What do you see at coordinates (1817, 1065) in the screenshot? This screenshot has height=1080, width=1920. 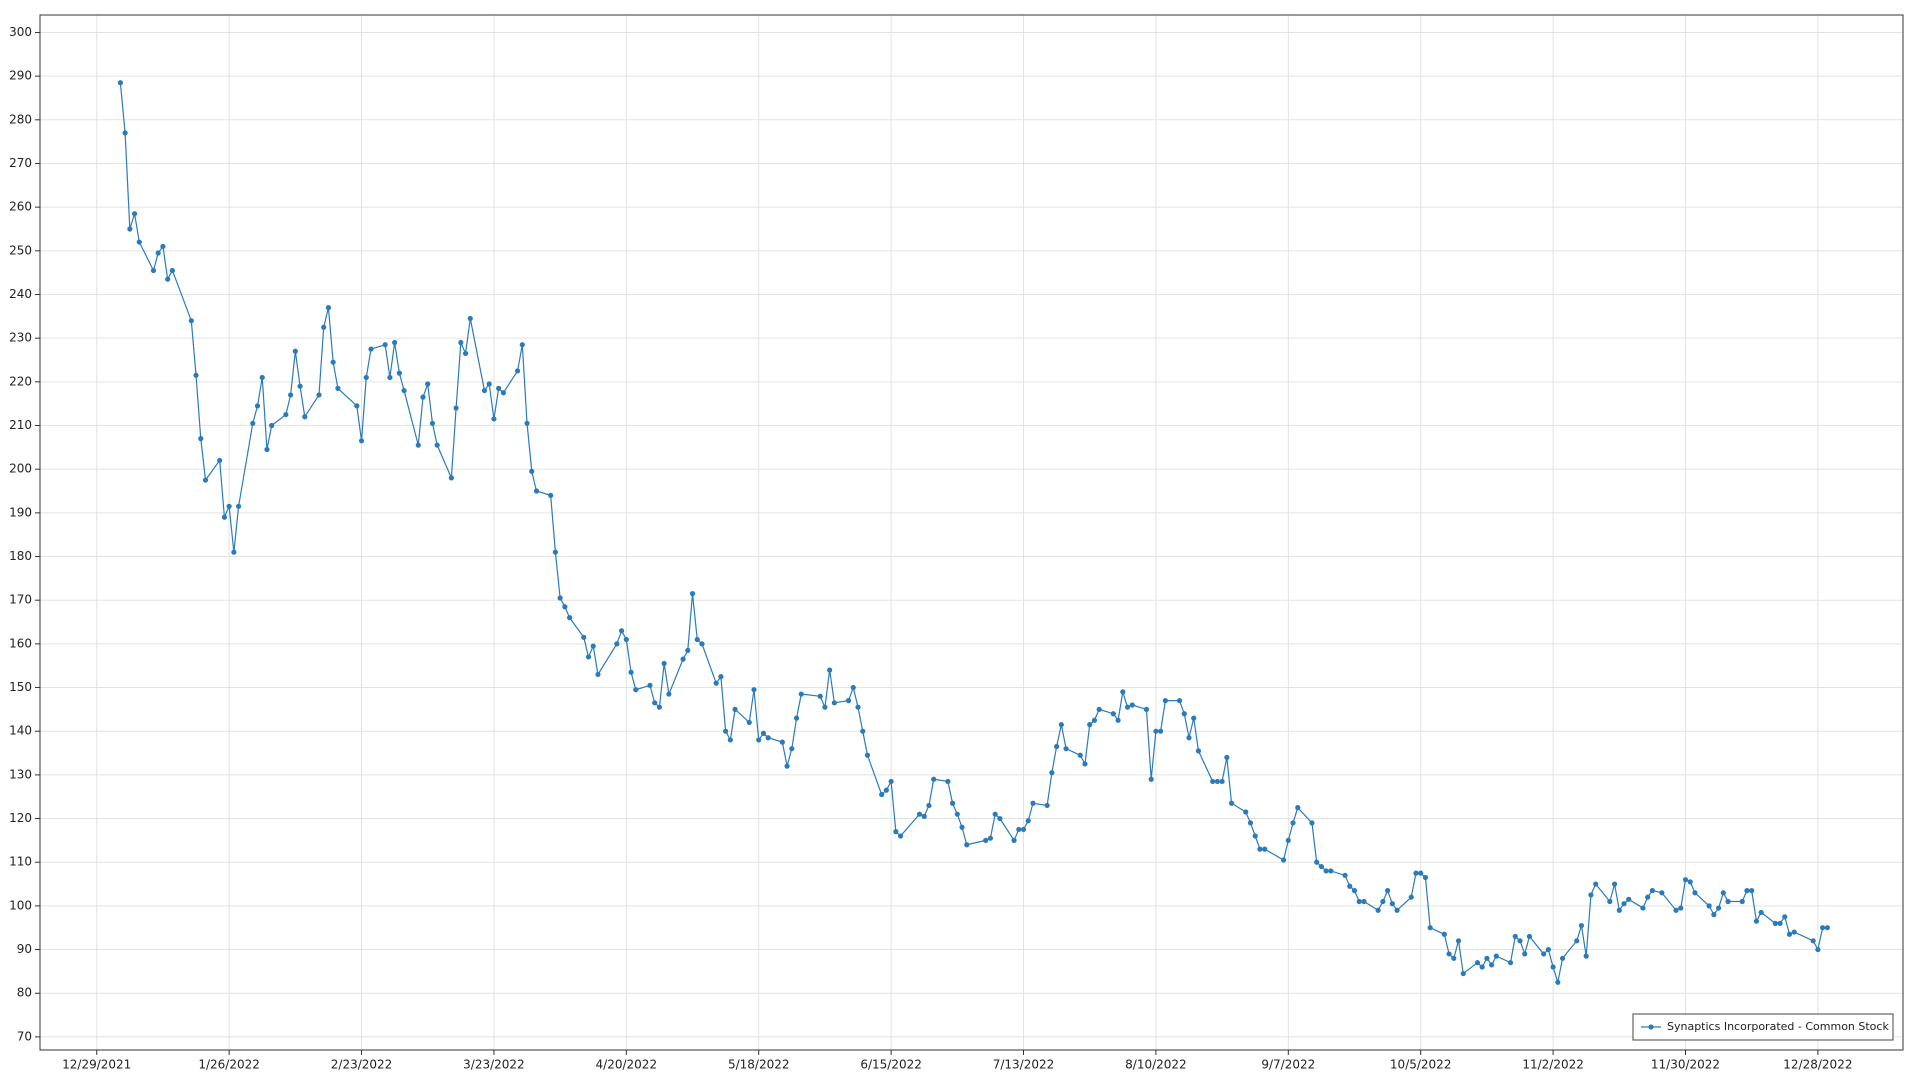 I see `x-tick-label: 12/28/2022` at bounding box center [1817, 1065].